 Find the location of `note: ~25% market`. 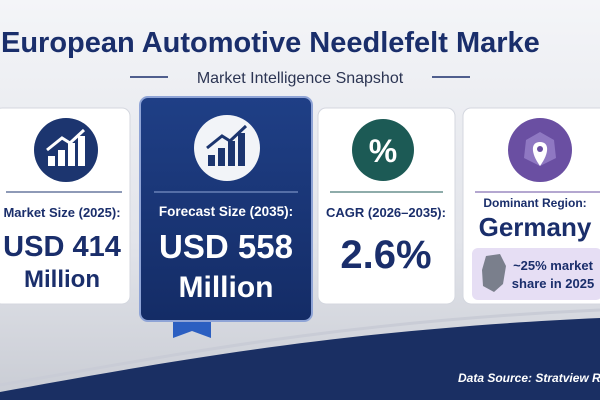

note: ~25% market is located at coordinates (553, 265).